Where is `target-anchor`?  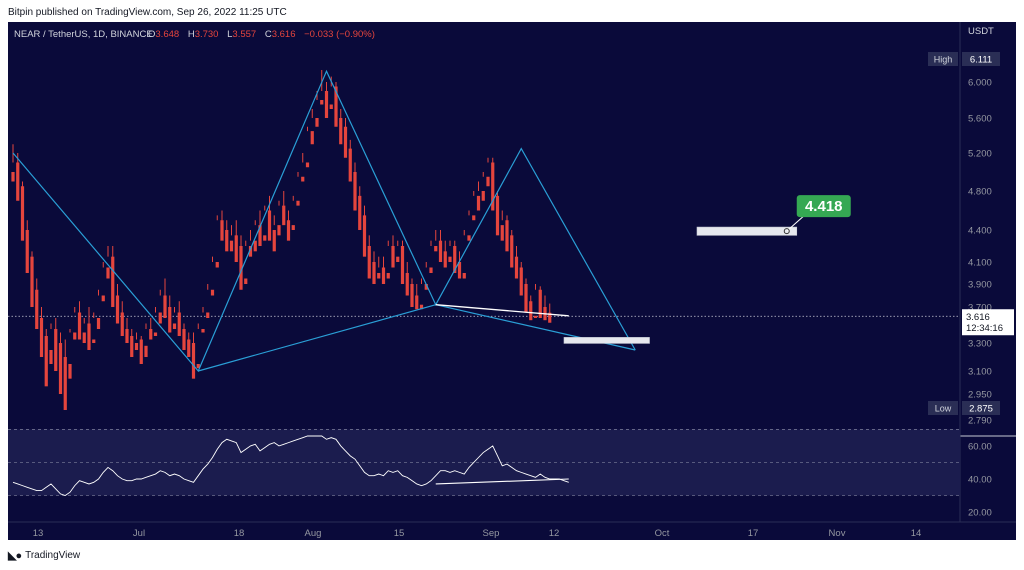 target-anchor is located at coordinates (786, 231).